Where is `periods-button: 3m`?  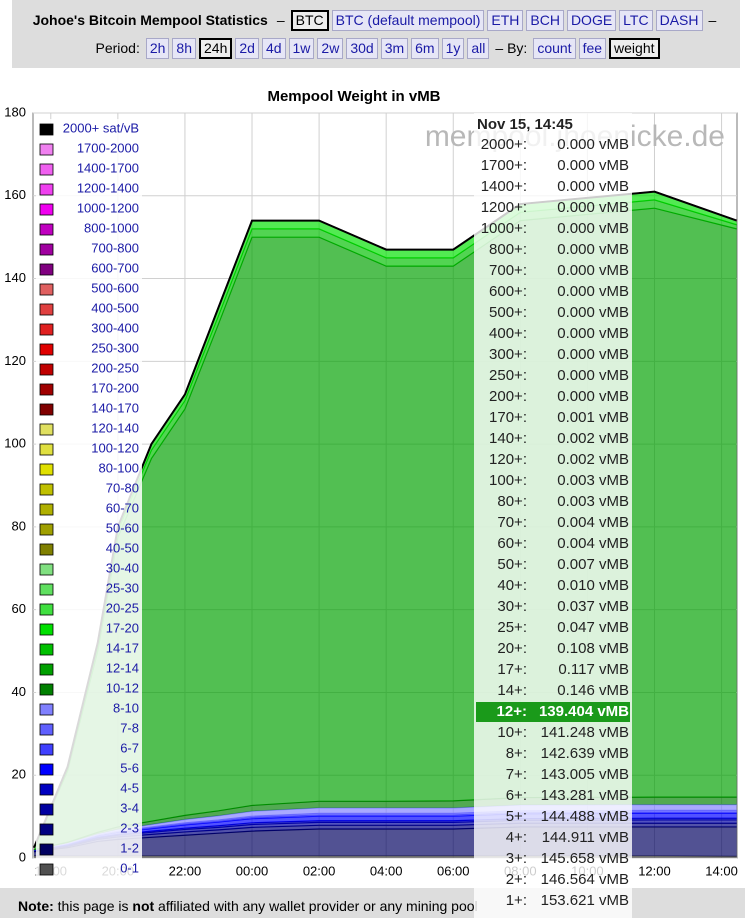 periods-button: 3m is located at coordinates (394, 48).